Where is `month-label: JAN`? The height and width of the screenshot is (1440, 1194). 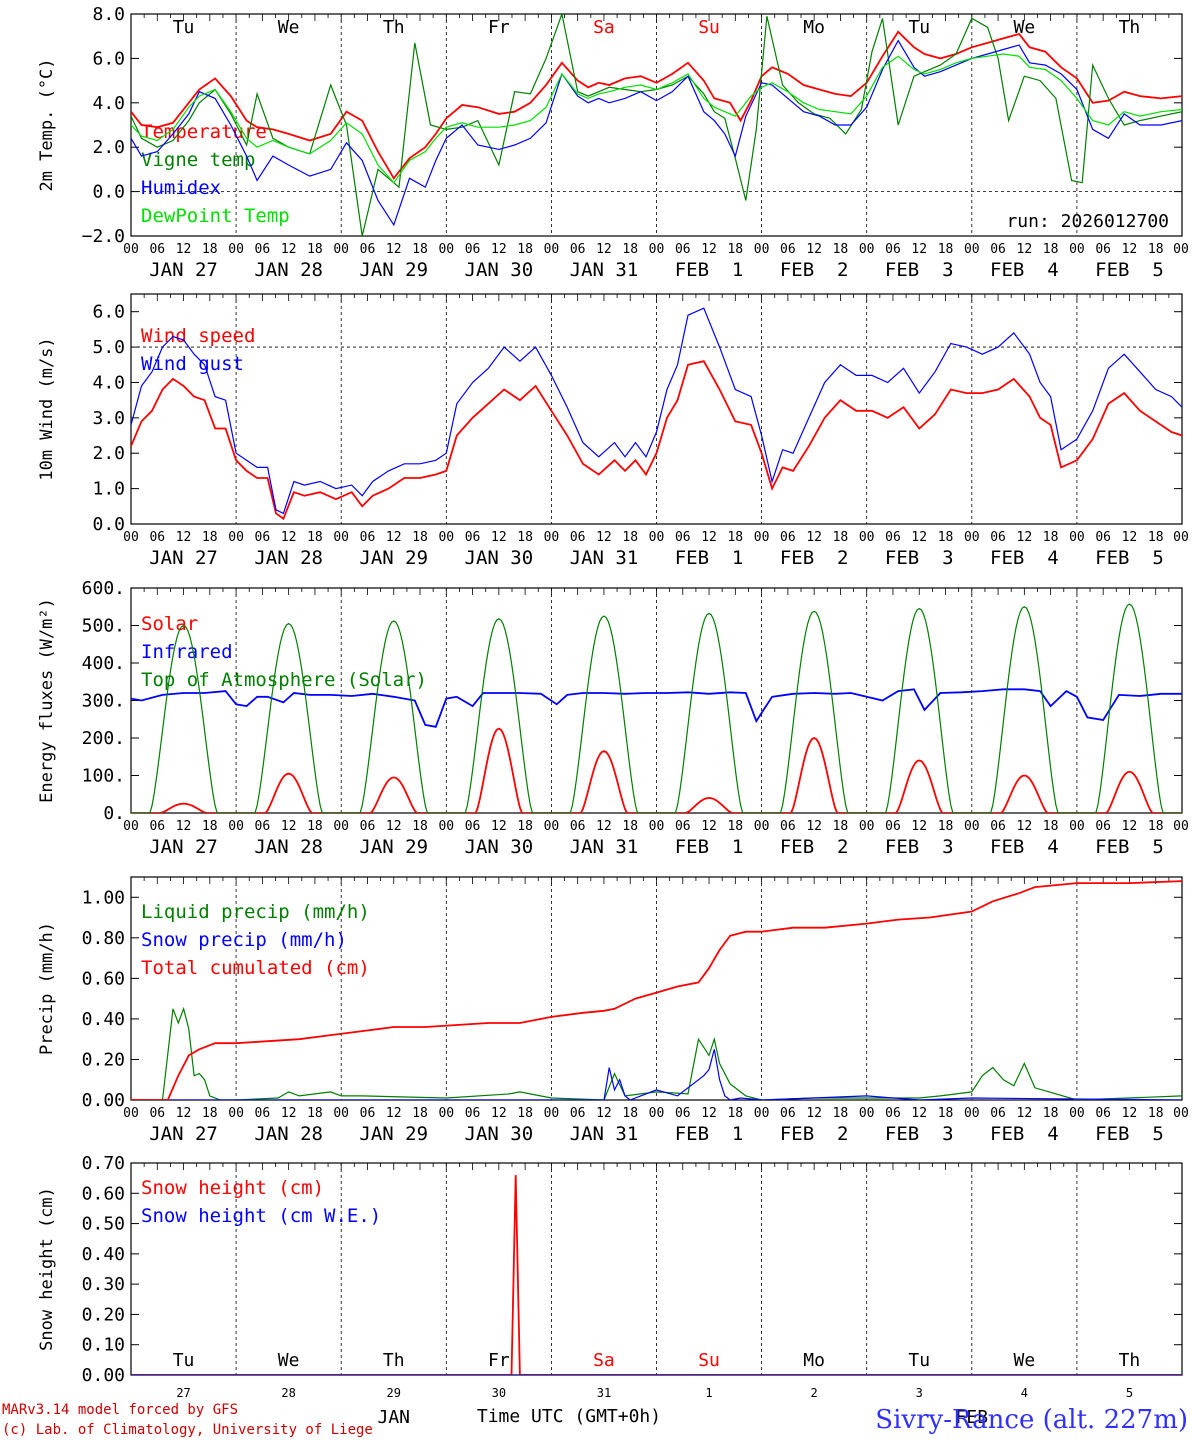 month-label: JAN is located at coordinates (393, 1417).